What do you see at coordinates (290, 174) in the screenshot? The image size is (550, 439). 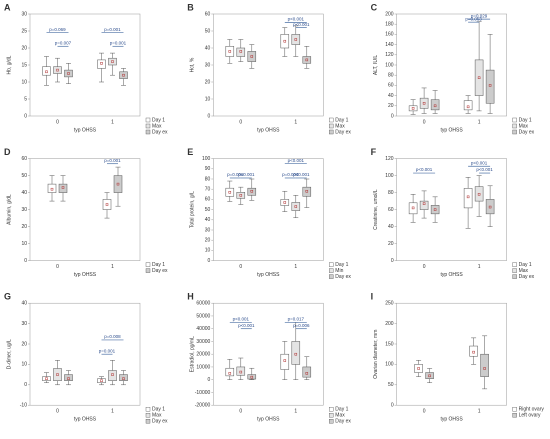 I see `p-value: p=0.003` at bounding box center [290, 174].